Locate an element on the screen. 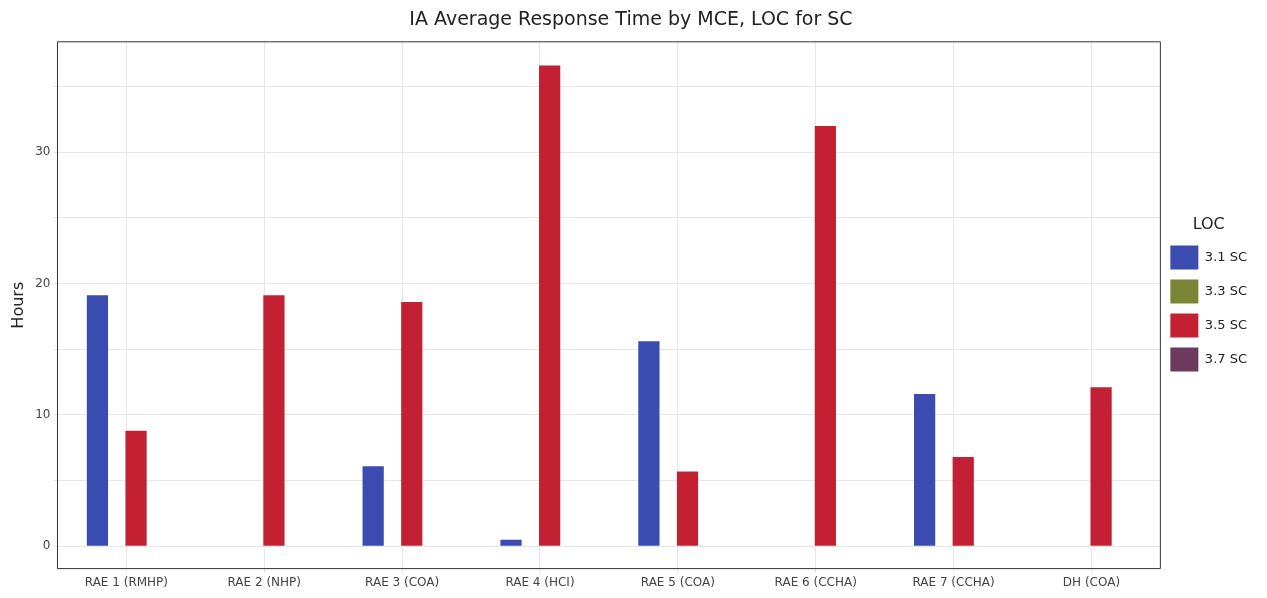 The height and width of the screenshot is (598, 1267). chart-title: IA Average Response Time by MCE, LOC for SC is located at coordinates (631, 18).